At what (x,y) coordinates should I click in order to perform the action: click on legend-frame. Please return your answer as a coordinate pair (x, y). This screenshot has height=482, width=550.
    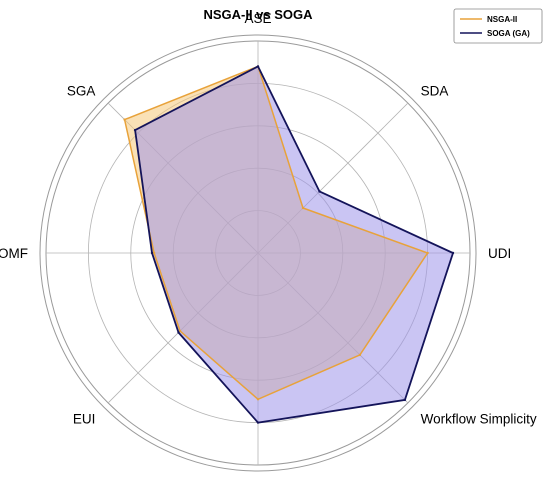
    Looking at the image, I should click on (498, 26).